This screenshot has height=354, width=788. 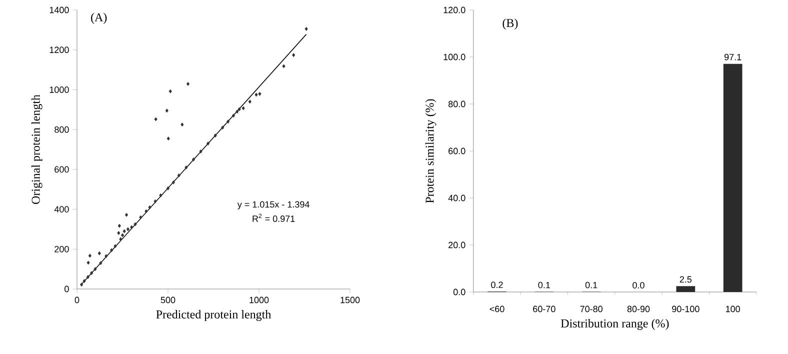 I want to click on data-label: 0.2, so click(x=497, y=285).